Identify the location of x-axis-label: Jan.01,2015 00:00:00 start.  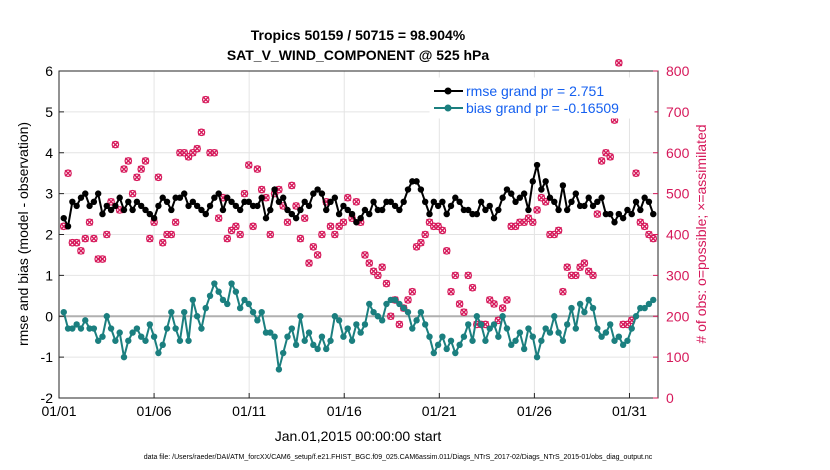
(358, 436).